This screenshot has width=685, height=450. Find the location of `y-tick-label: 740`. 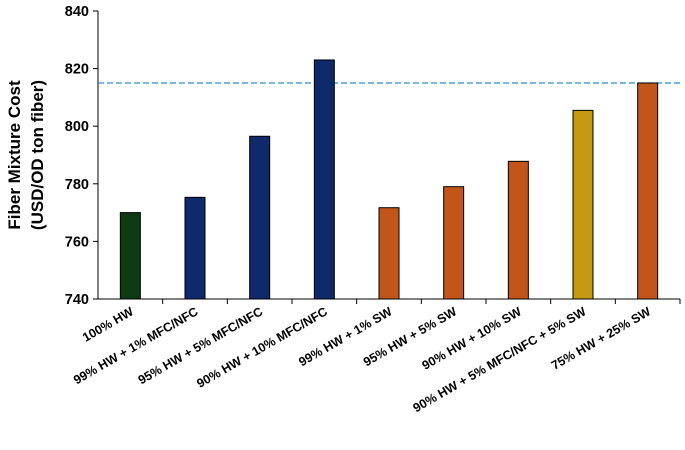

y-tick-label: 740 is located at coordinates (77, 300).